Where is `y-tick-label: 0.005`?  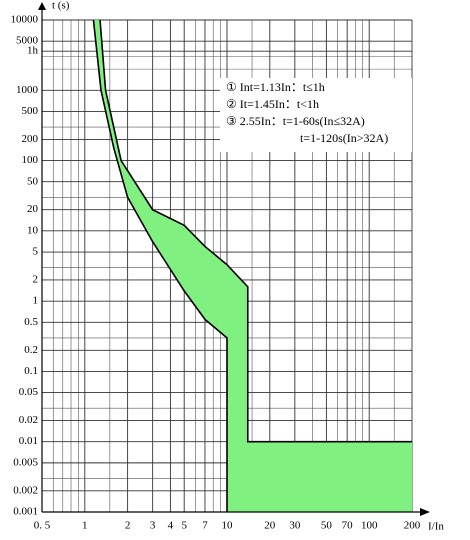
y-tick-label: 0.005 is located at coordinates (25, 462).